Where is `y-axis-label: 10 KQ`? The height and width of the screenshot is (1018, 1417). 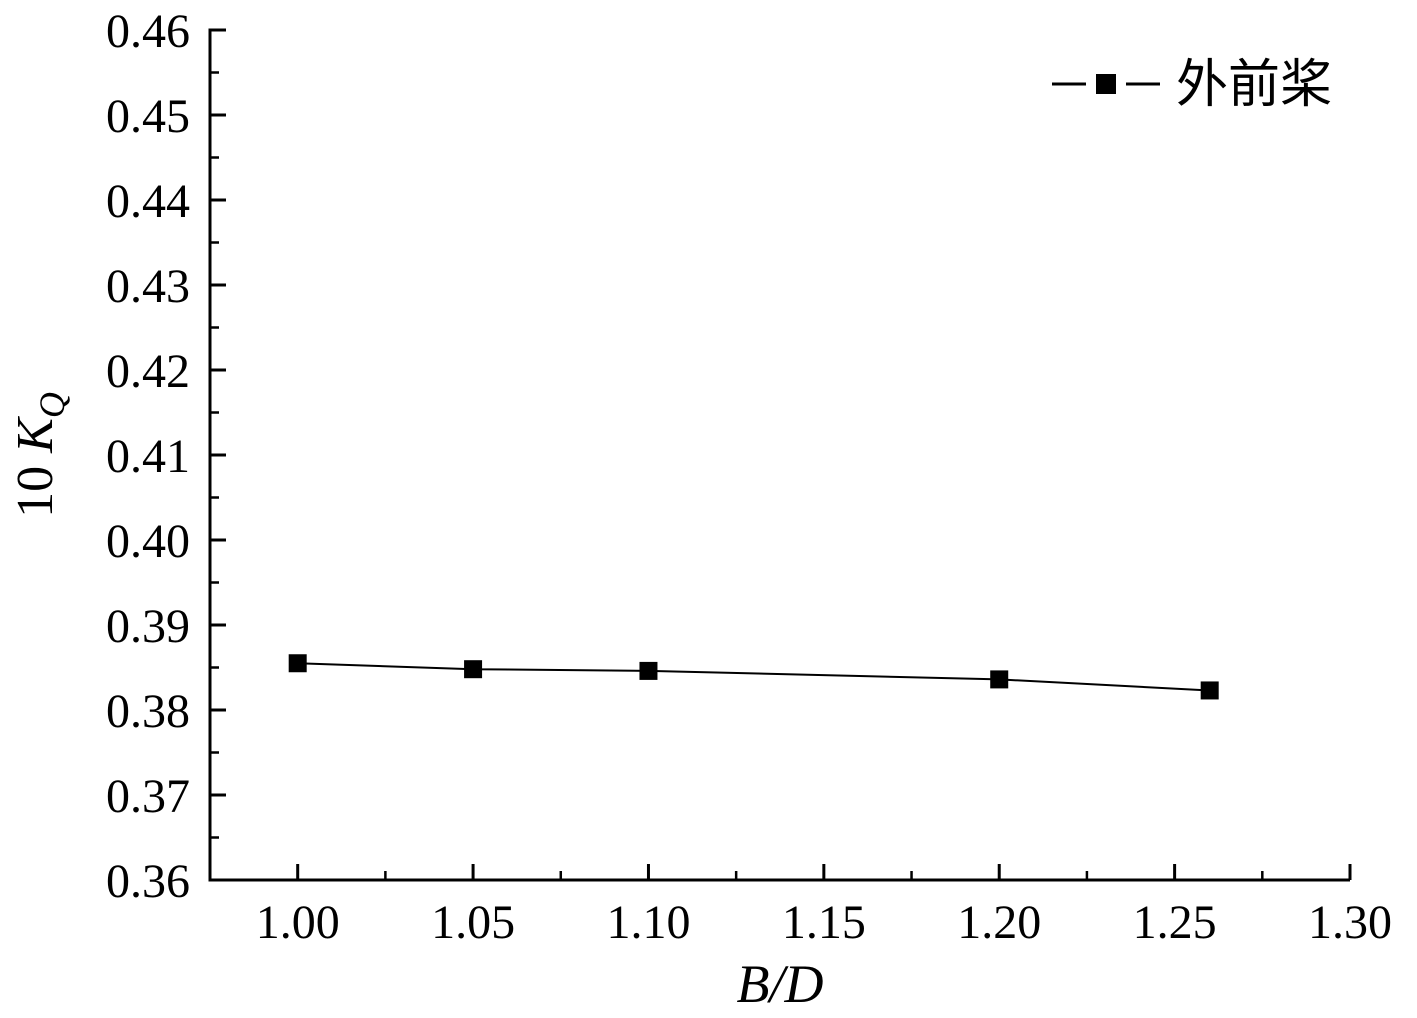 y-axis-label: 10 KQ is located at coordinates (39, 455).